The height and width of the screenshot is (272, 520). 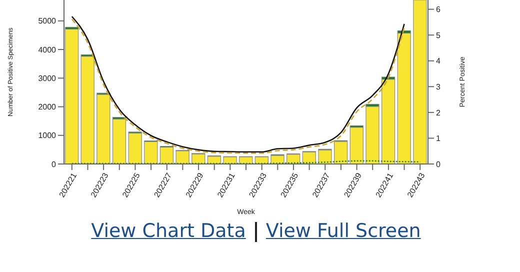 I want to click on y-tick-label: 3000, so click(x=47, y=78).